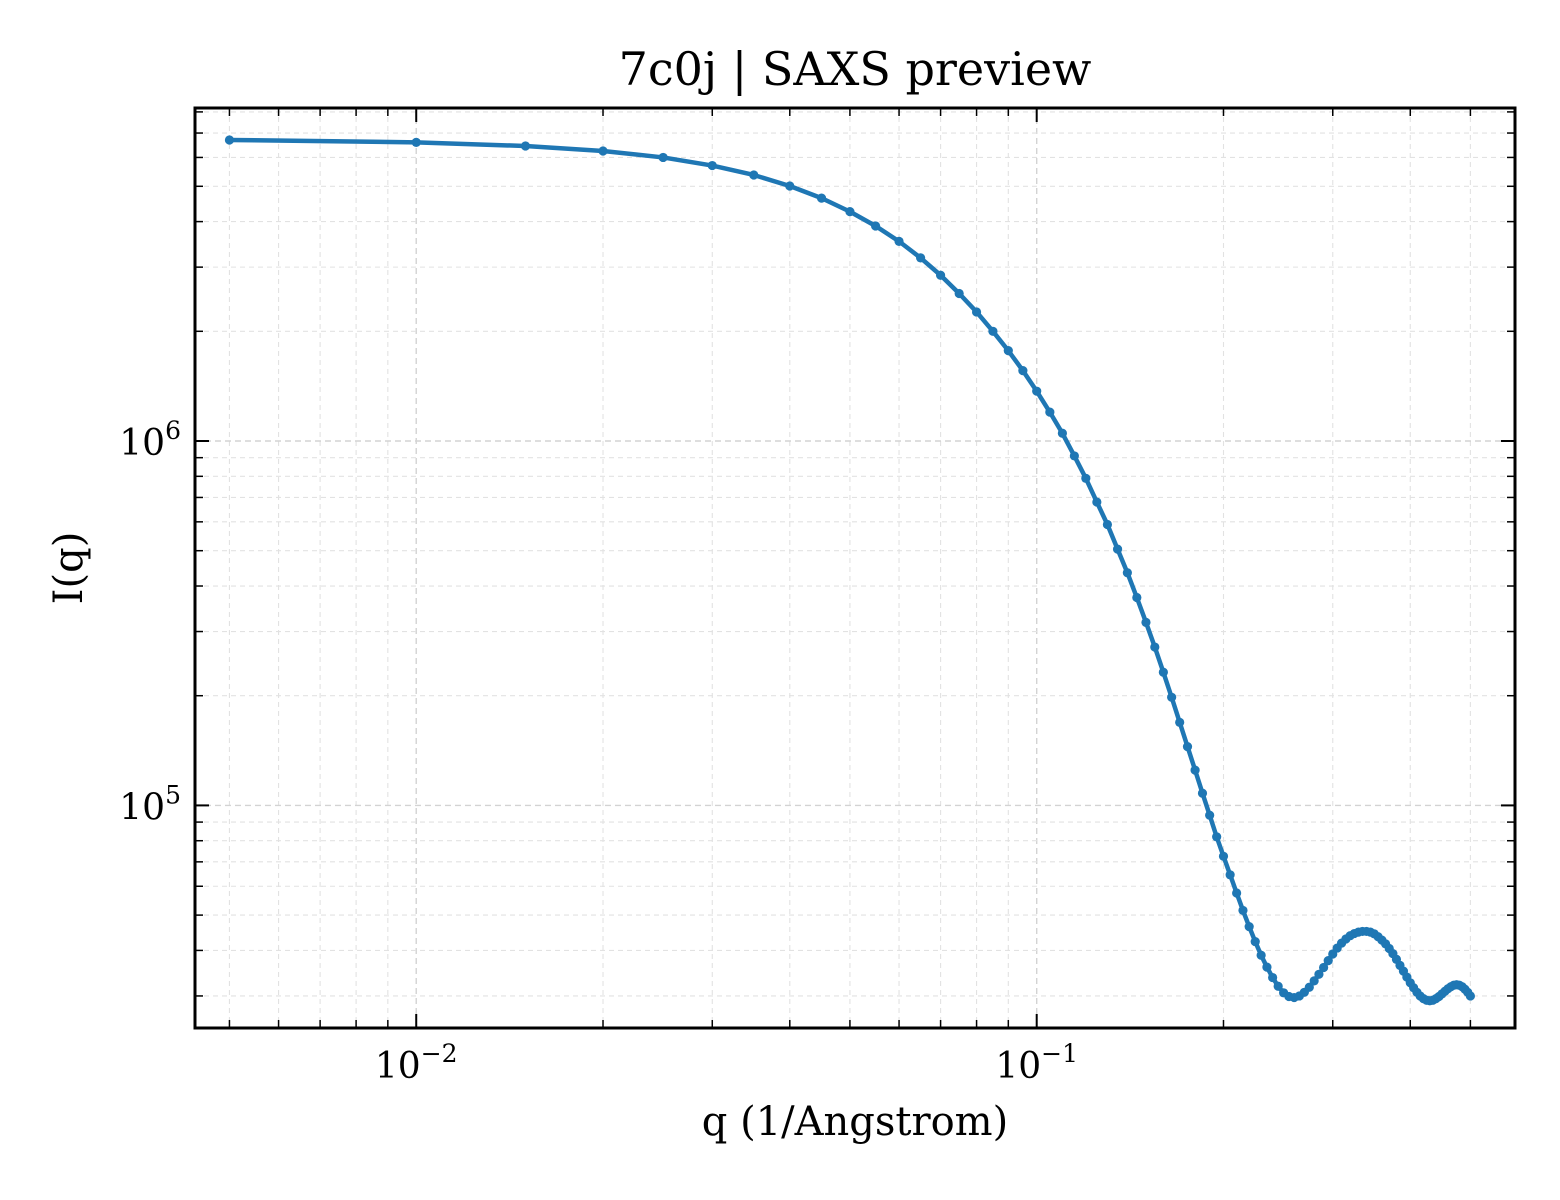 The width and height of the screenshot is (1560, 1200). I want to click on chart-title: 7c0j | SAXS preview, so click(855, 69).